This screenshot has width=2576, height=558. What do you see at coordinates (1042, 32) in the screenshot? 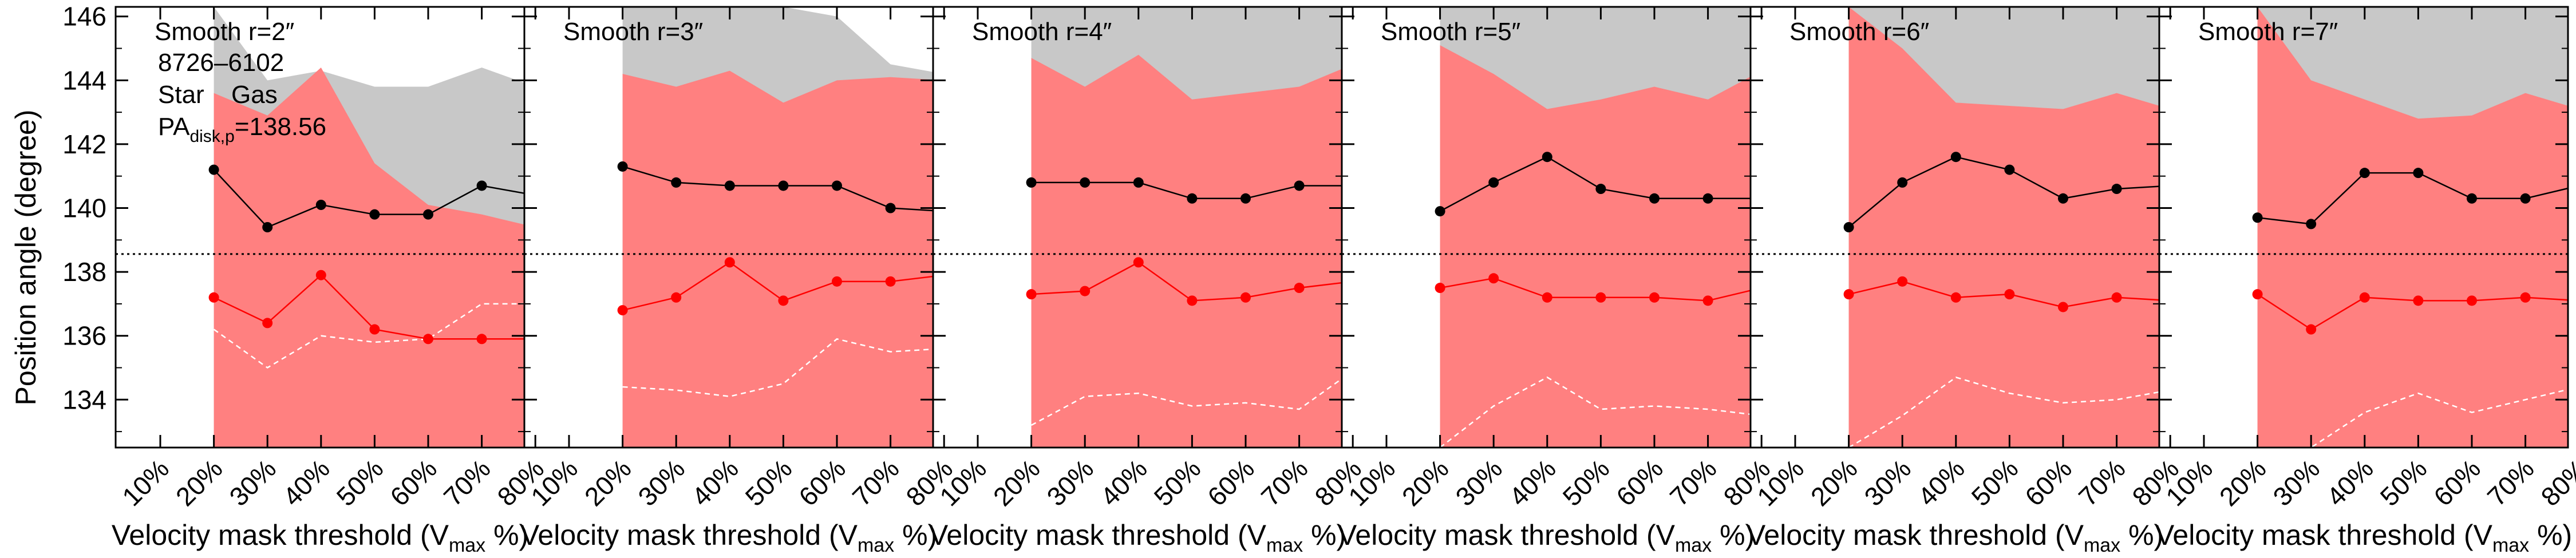
I see `panel-smooth-label: Smooth r=4″` at bounding box center [1042, 32].